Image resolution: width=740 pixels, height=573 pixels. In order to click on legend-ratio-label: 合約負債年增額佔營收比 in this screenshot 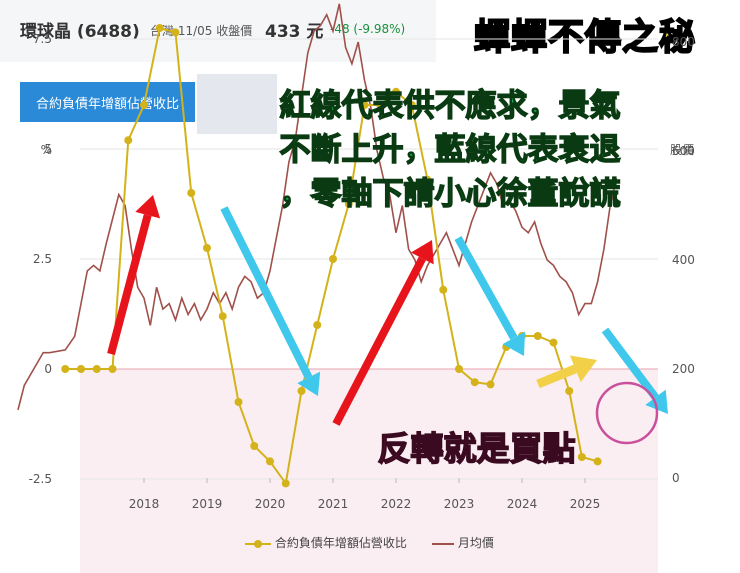, I will do `click(340, 543)`.